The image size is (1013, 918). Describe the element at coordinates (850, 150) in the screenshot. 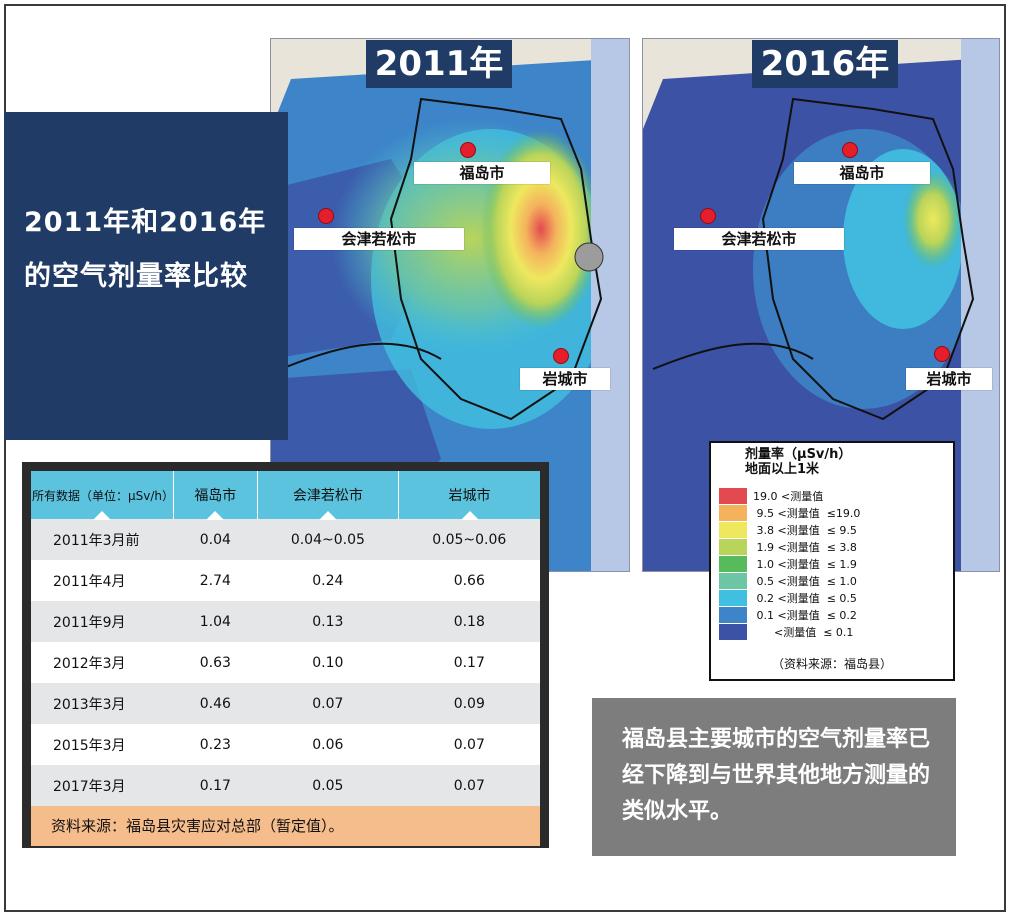

I see `city-dot-fukushima-2016` at that location.